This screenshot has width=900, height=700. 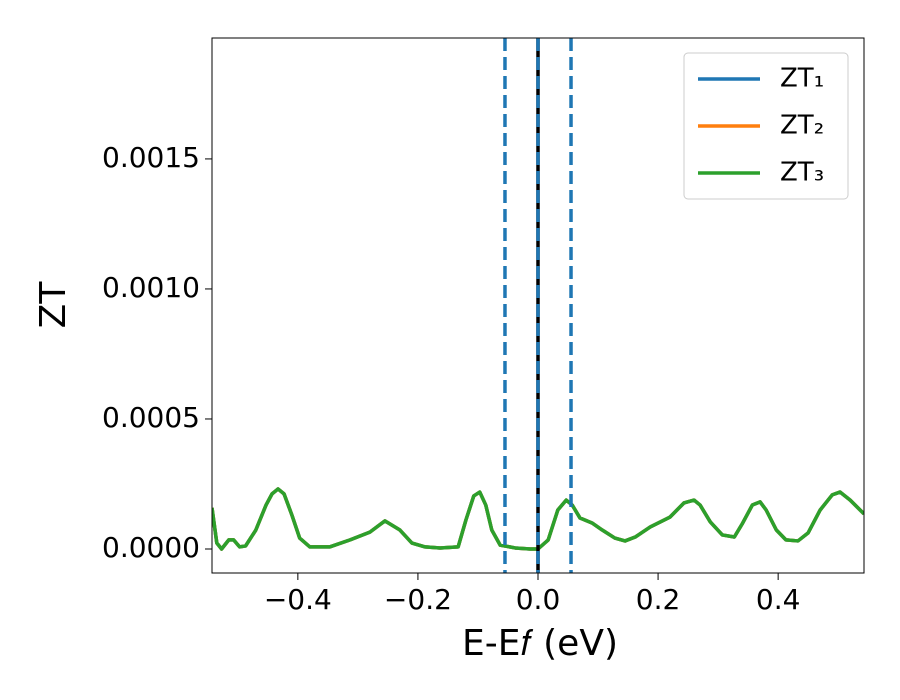 I want to click on series-line, so click(x=538, y=519).